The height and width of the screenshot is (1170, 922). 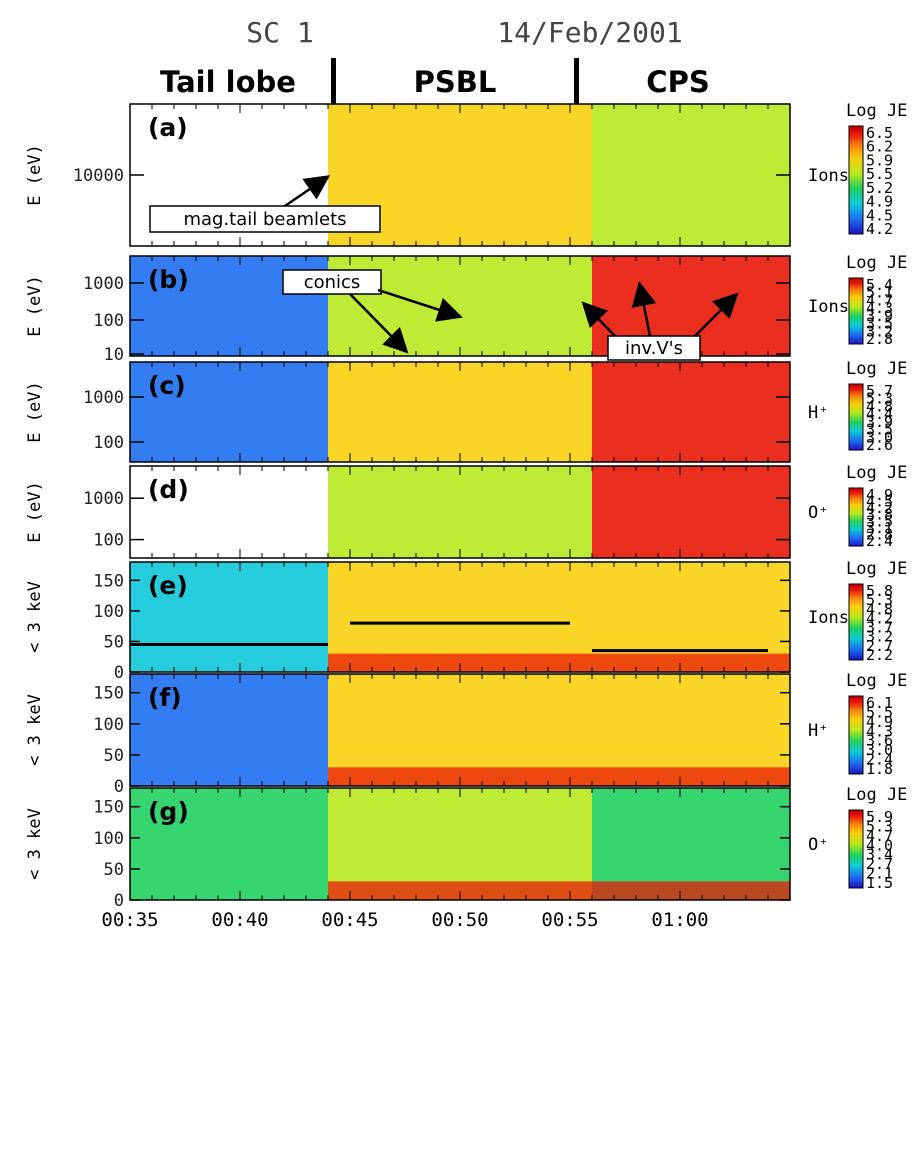 I want to click on colorbar-tick-label: 5.7, so click(x=879, y=391).